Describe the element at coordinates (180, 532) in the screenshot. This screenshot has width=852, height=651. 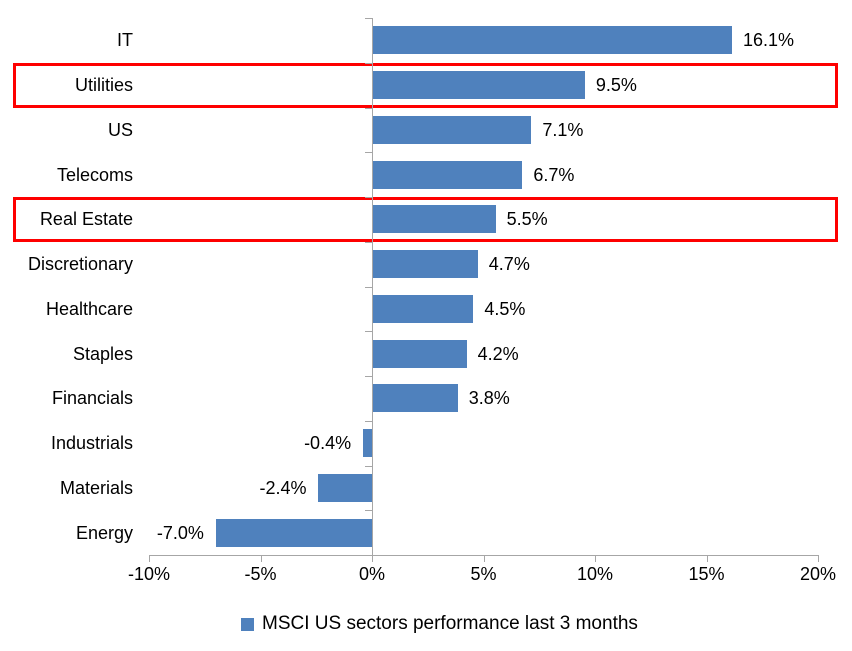
I see `value-label: -7.0%` at that location.